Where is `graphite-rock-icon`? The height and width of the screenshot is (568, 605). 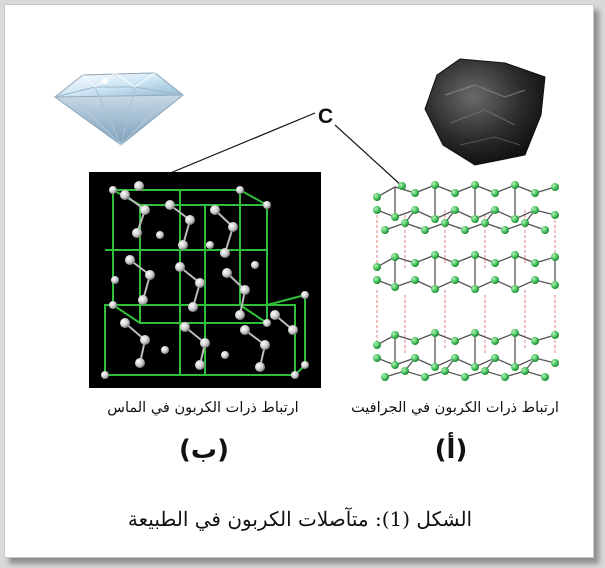
graphite-rock-icon is located at coordinates (485, 112).